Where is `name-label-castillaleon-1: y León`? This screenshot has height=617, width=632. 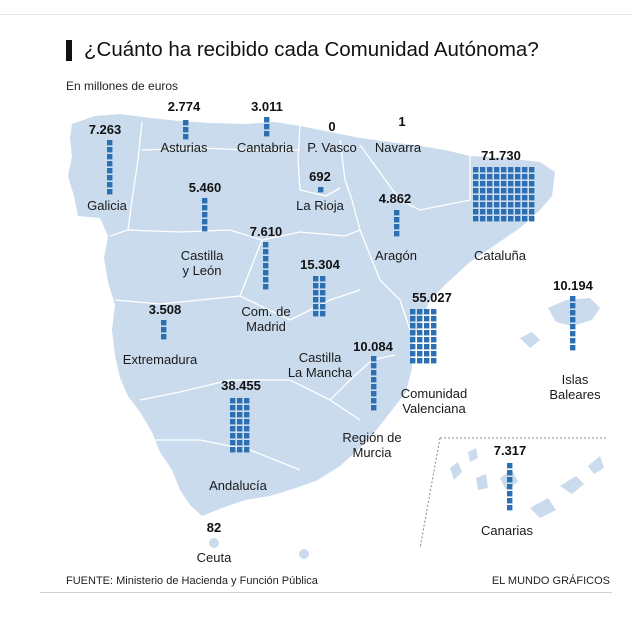 name-label-castillaleon-1: y León is located at coordinates (201, 270).